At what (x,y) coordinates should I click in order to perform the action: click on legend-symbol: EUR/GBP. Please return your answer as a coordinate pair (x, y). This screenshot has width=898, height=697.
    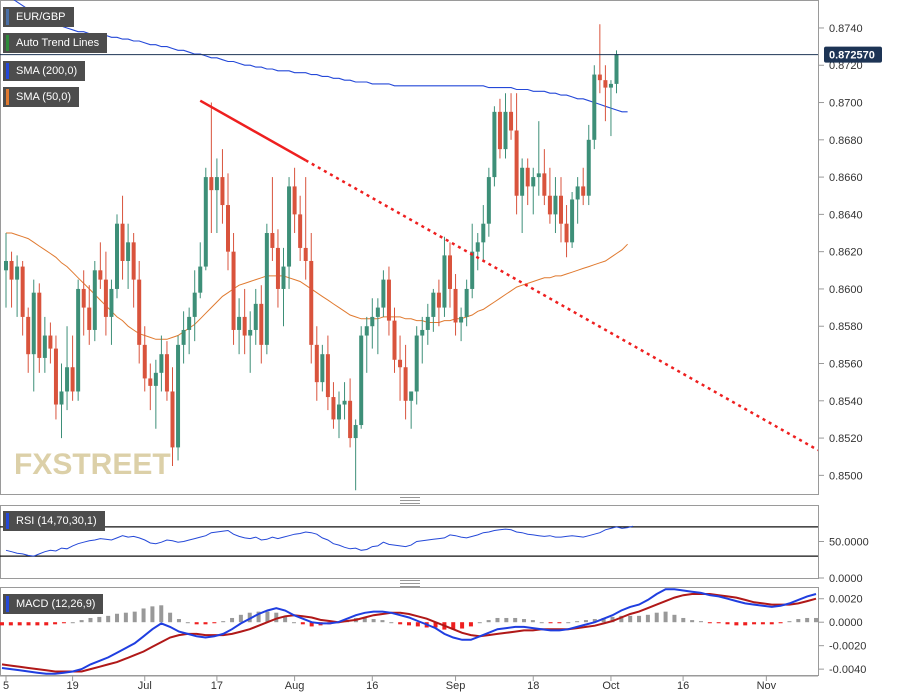
    Looking at the image, I should click on (38, 17).